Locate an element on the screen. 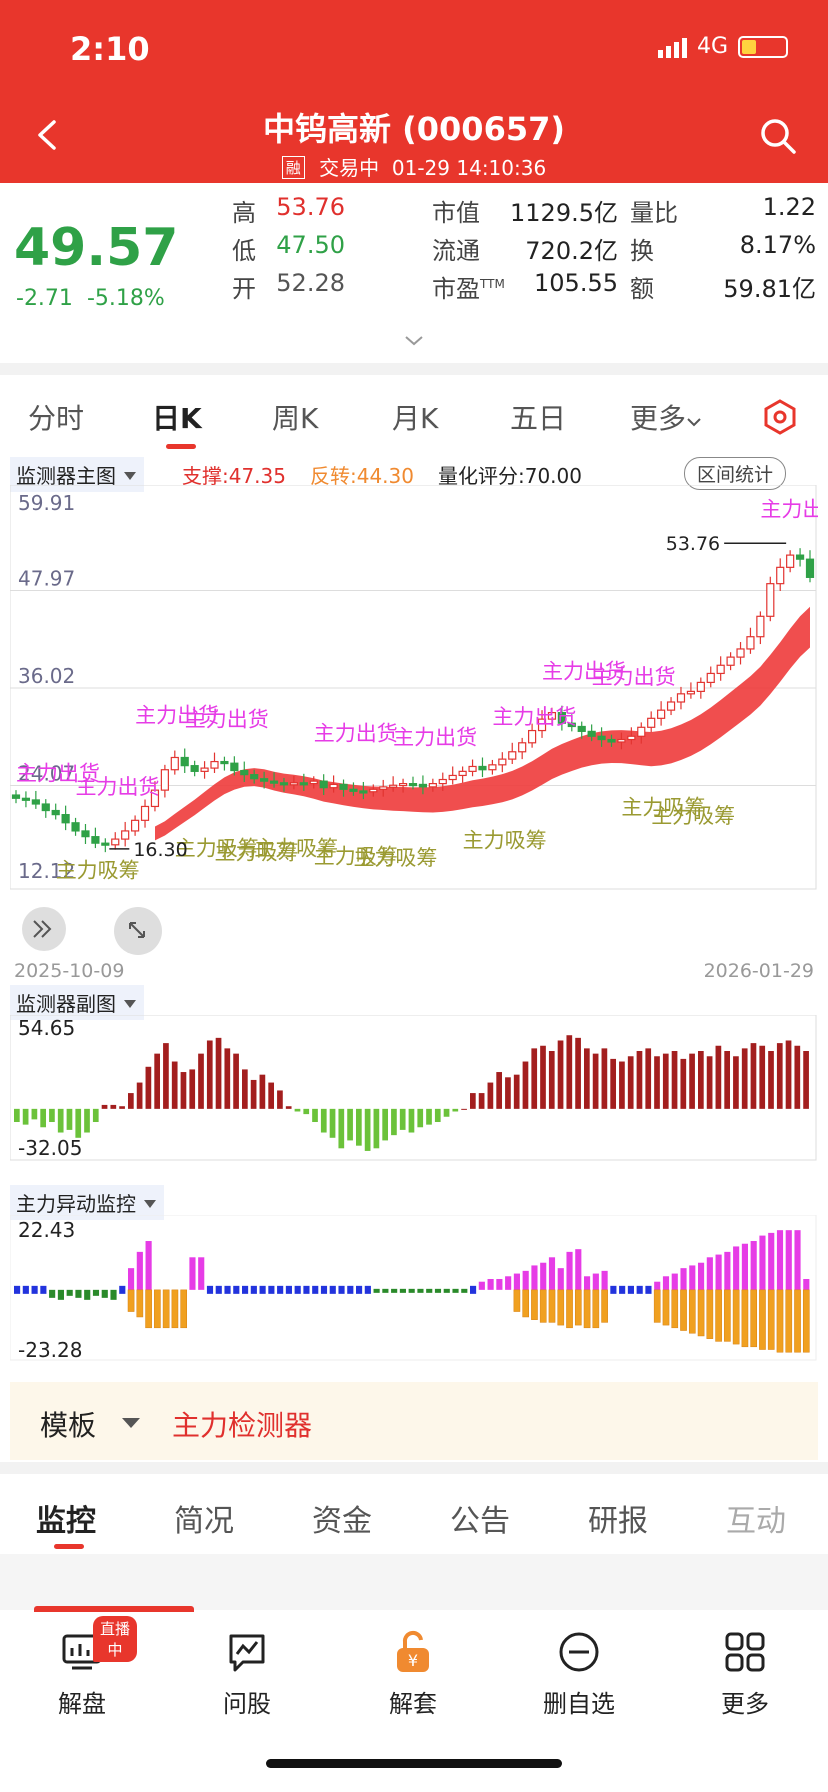 The image size is (828, 1792). trade-status-line: 融 交易中 01-29 14:10:36 is located at coordinates (414, 166).